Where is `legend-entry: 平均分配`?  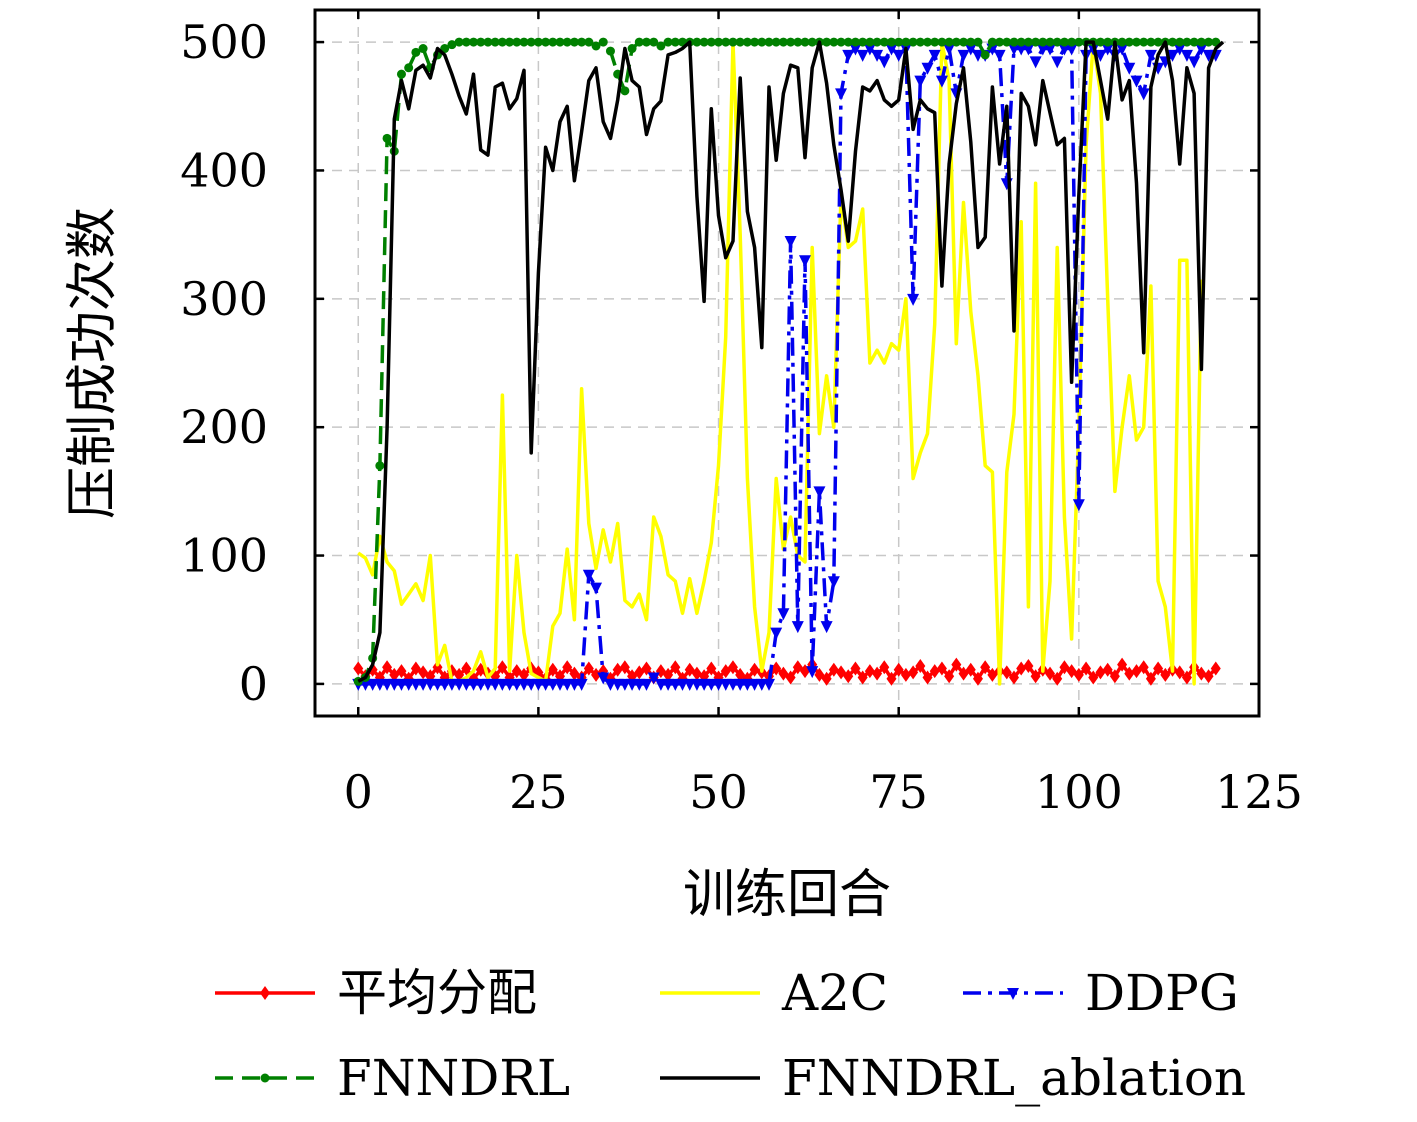
legend-entry: 平均分配 is located at coordinates (376, 993).